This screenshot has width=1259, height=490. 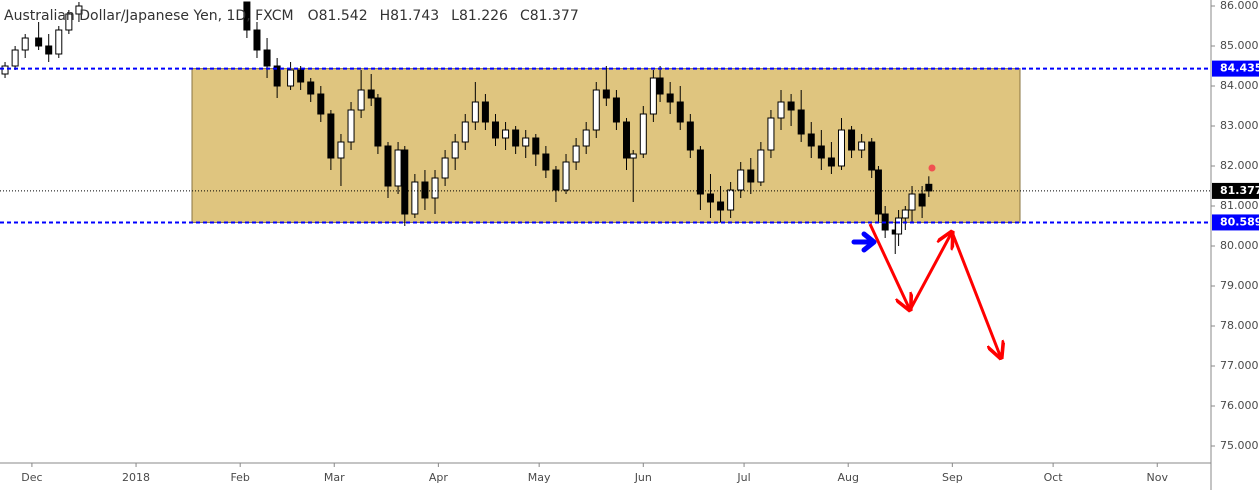 What do you see at coordinates (1239, 445) in the screenshot?
I see `y-tick-label: 75.000` at bounding box center [1239, 445].